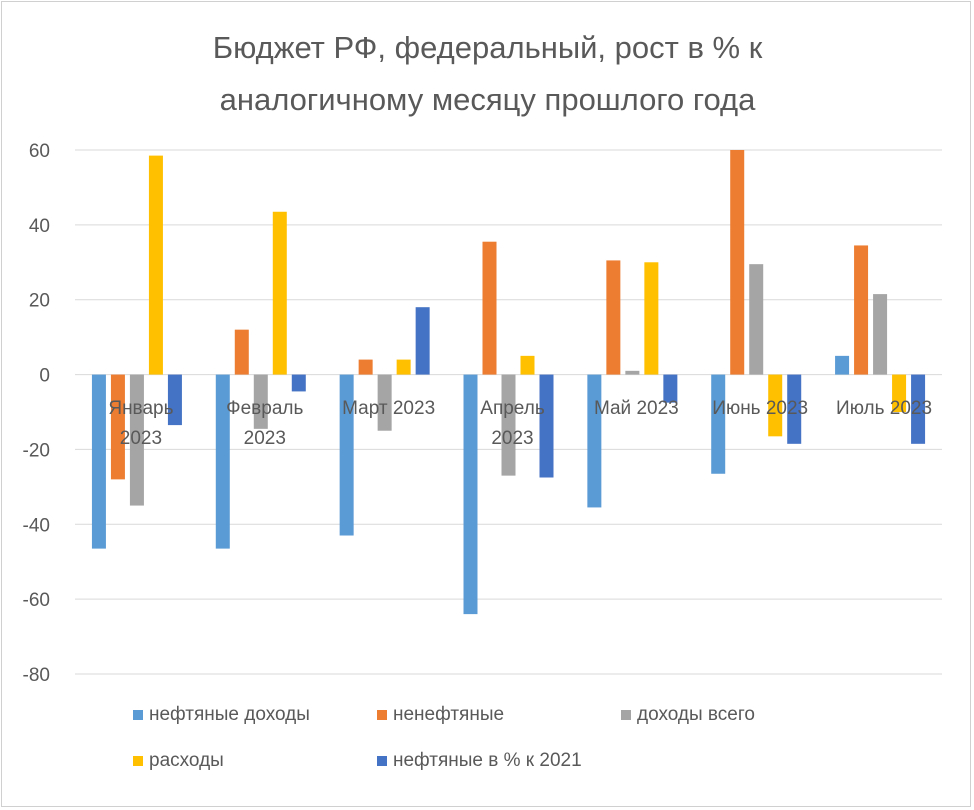 The height and width of the screenshot is (810, 974). What do you see at coordinates (512, 408) in the screenshot?
I see `x-category-label: Апрель` at bounding box center [512, 408].